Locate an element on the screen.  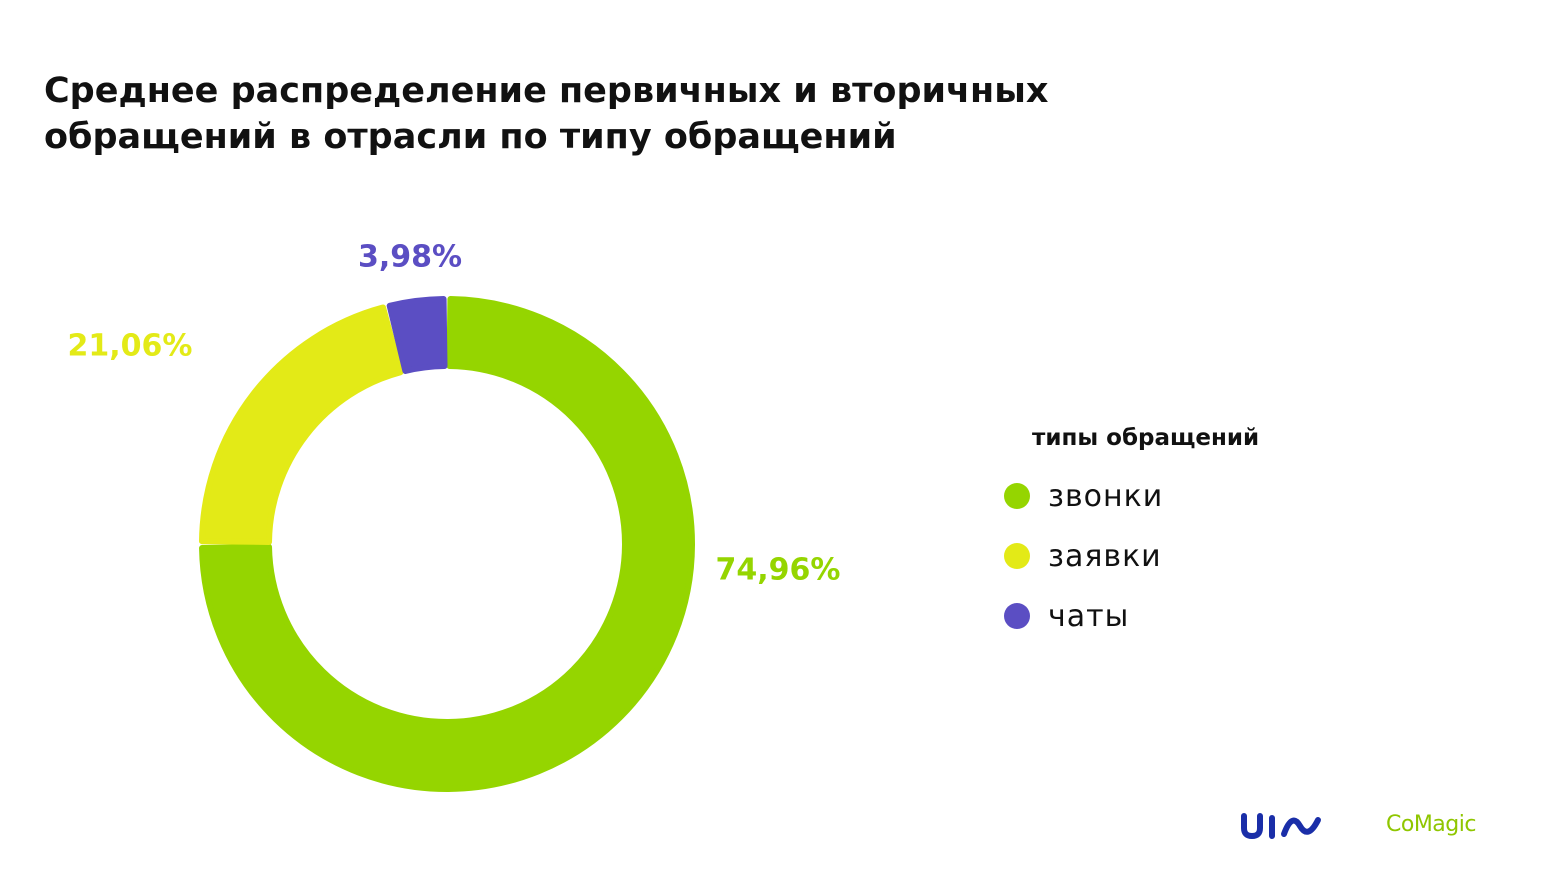
legend: типы обращений звонки заявки чаты is located at coordinates (1204, 532).